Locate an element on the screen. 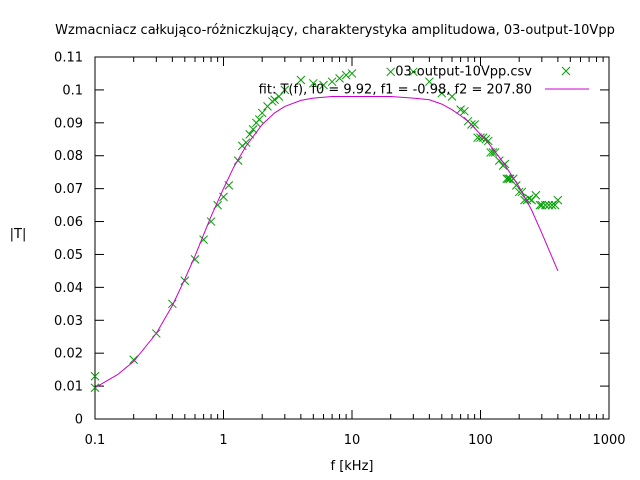 This screenshot has height=480, width=640. y-tick-label: 0 is located at coordinates (79, 420).